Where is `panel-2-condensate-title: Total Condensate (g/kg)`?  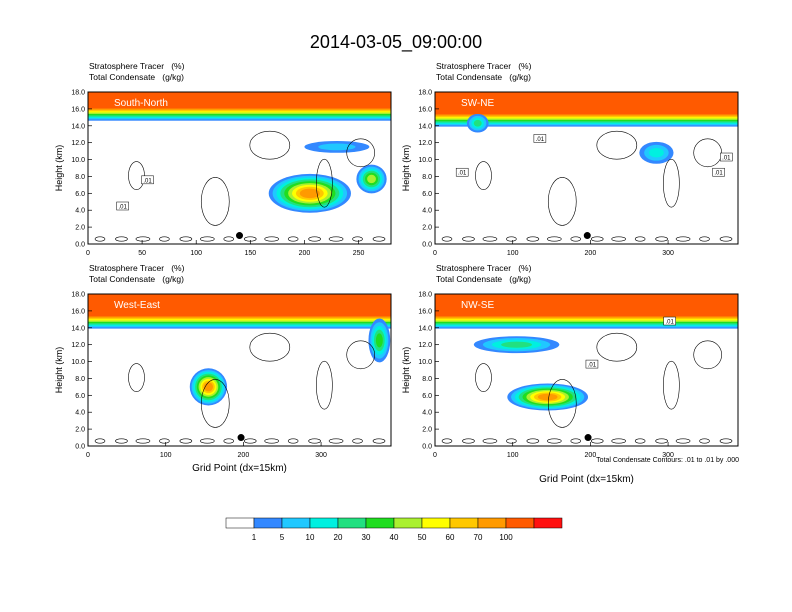 panel-2-condensate-title: Total Condensate (g/kg) is located at coordinates (483, 77).